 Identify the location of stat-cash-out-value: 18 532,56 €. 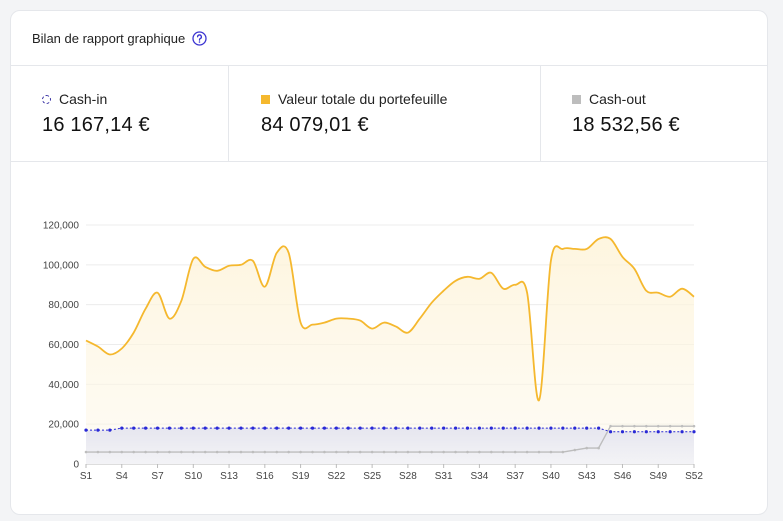
(626, 125).